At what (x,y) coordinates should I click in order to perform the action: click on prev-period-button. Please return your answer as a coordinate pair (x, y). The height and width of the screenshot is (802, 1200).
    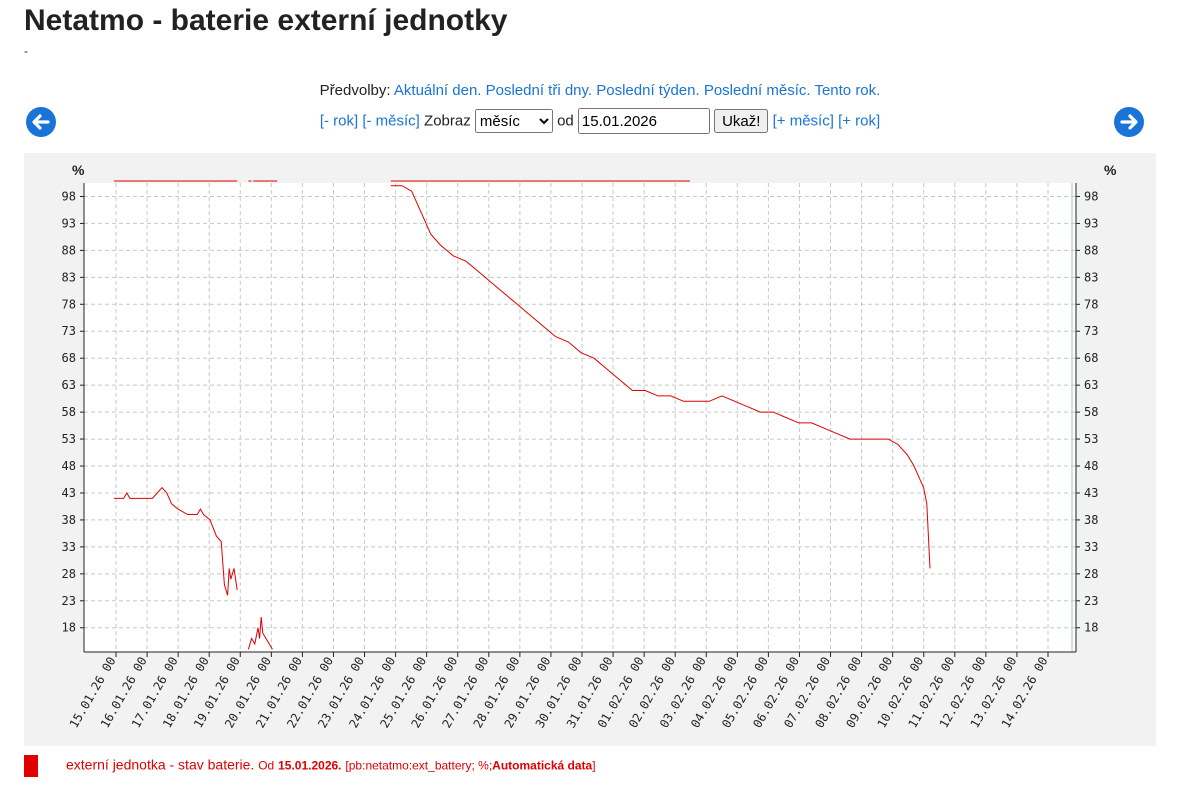
    Looking at the image, I should click on (41, 122).